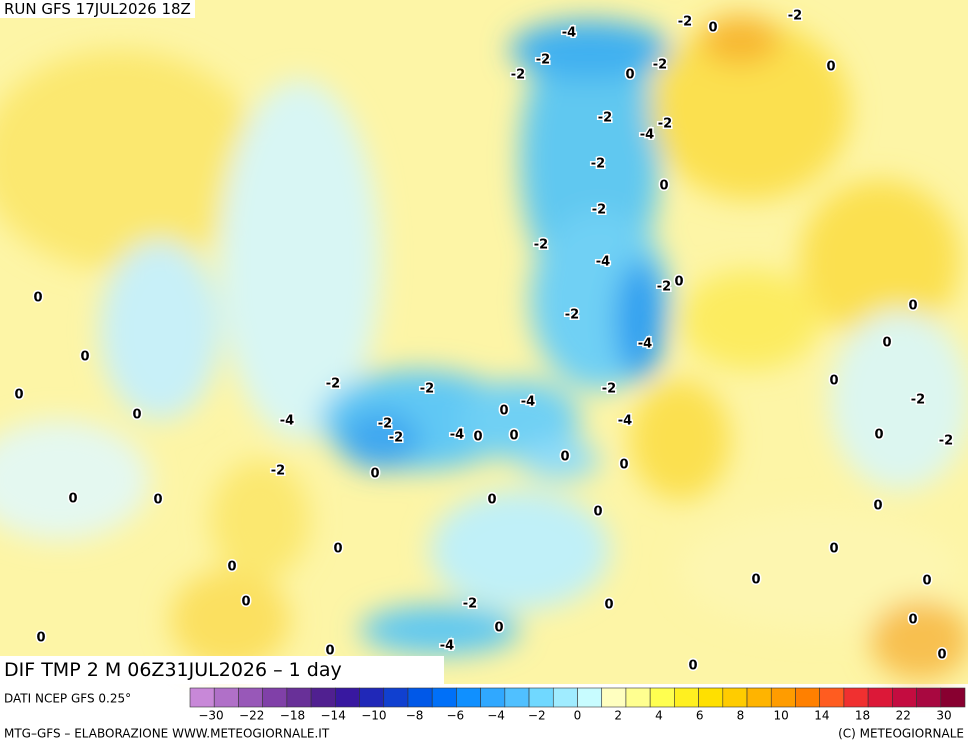 Image resolution: width=968 pixels, height=745 pixels. I want to click on colorbar-tick-label: −10, so click(373, 716).